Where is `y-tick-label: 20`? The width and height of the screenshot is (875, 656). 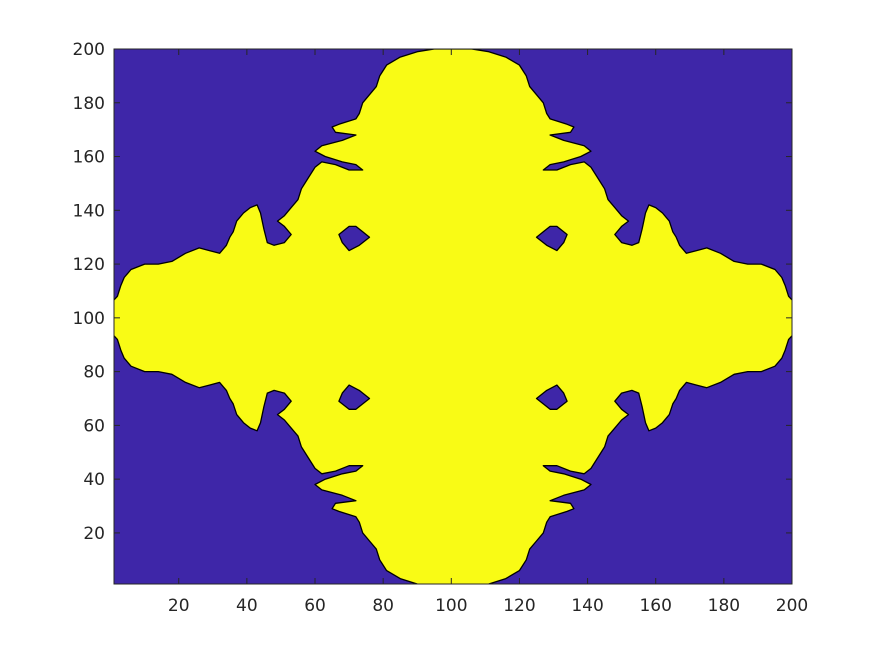
y-tick-label: 20 is located at coordinates (94, 534).